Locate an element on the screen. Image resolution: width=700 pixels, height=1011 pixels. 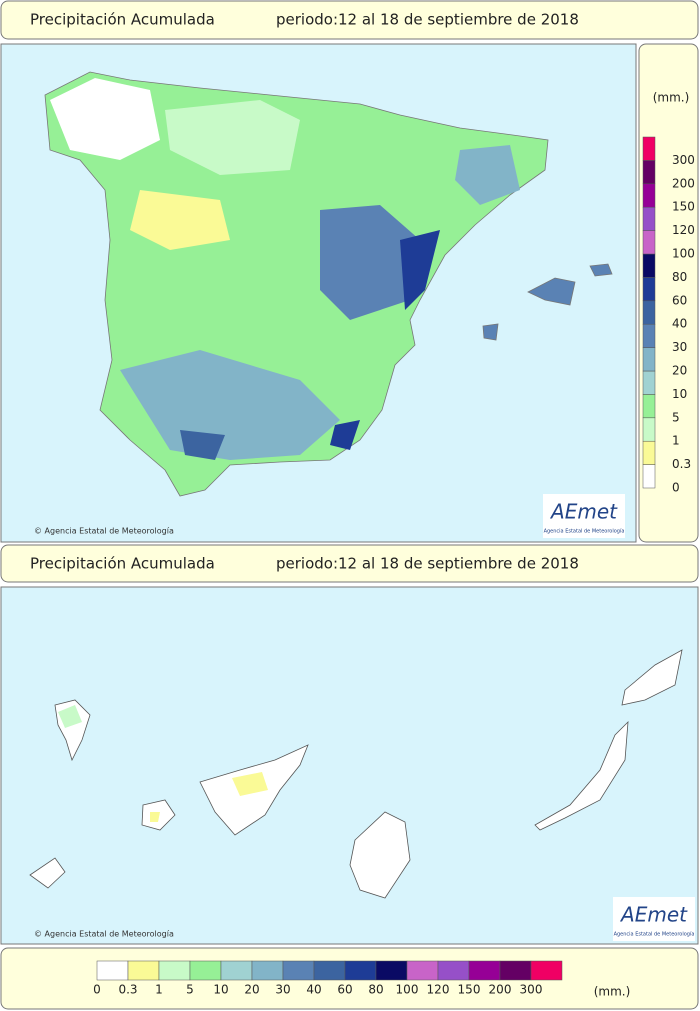
ibiza is located at coordinates (490, 332).